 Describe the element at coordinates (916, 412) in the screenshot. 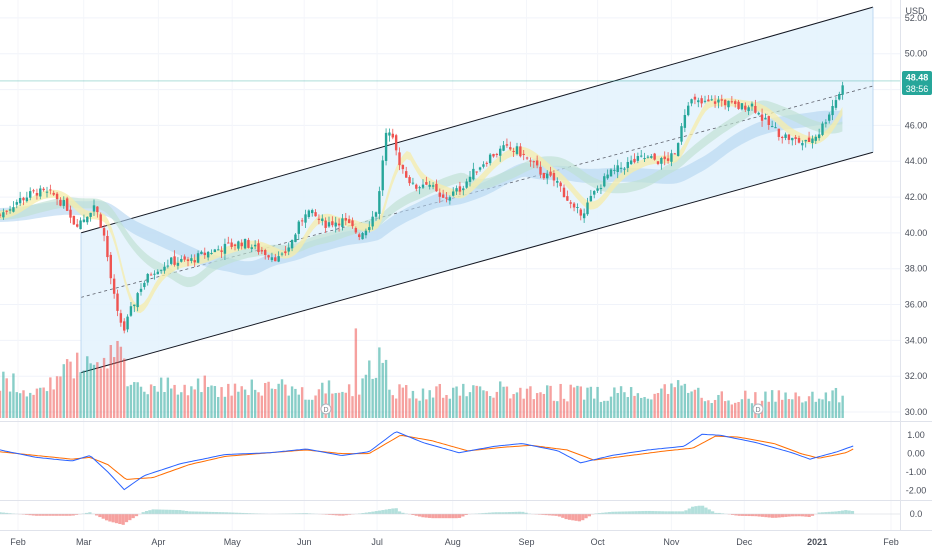

I see `price-tick-label: 30.00` at that location.